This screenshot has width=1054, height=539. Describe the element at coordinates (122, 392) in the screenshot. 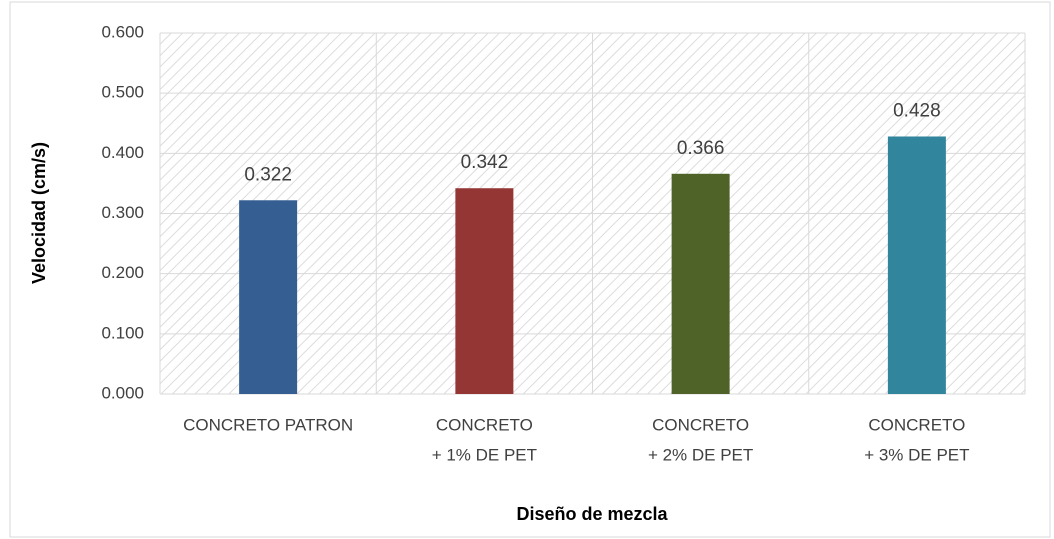

I see `y-tick-label: 0.000` at that location.